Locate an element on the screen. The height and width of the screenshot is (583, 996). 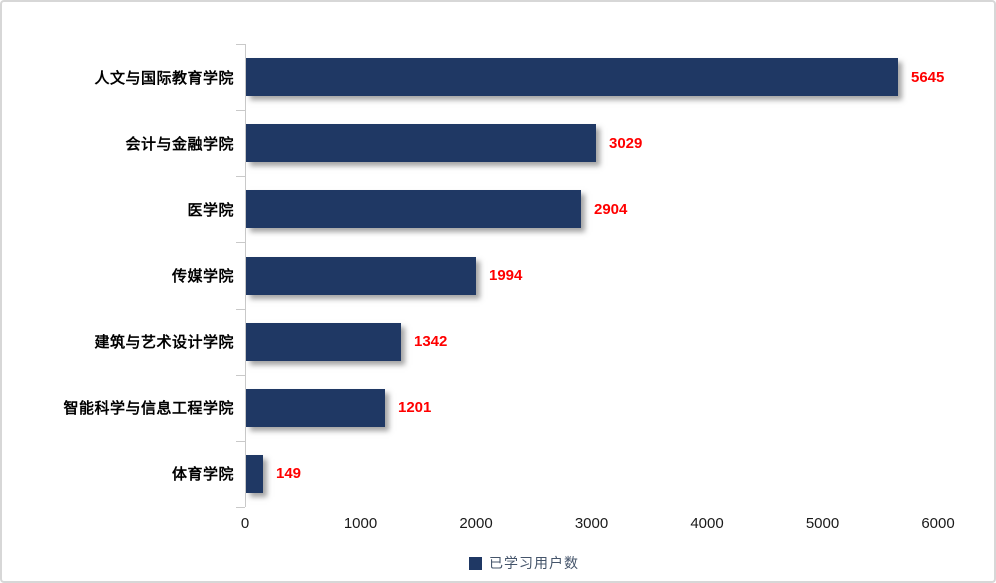
value-label: 149 is located at coordinates (289, 474).